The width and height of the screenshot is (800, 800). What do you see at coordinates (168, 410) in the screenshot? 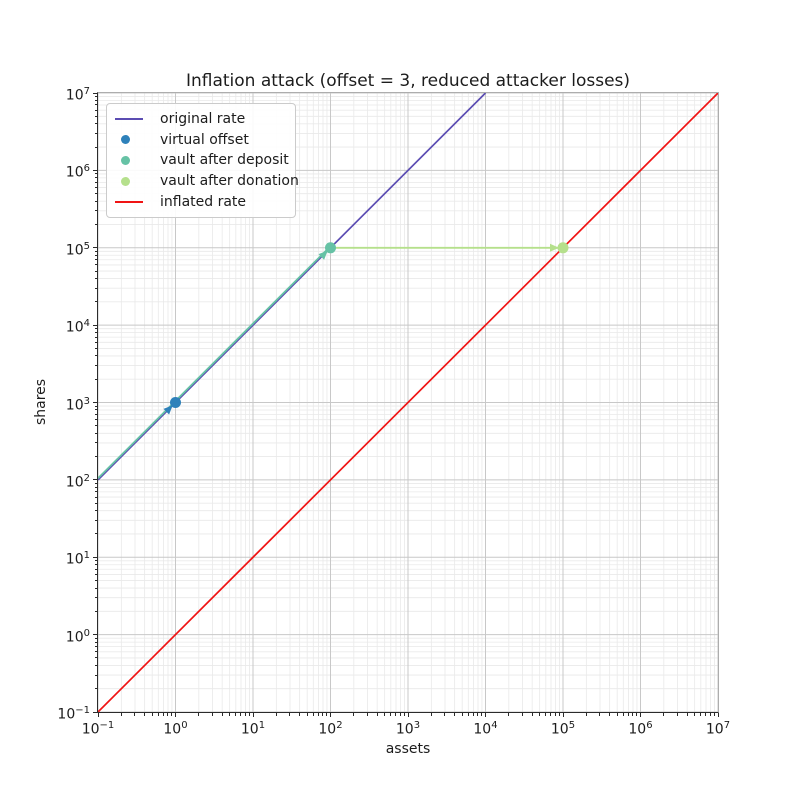
I see `arrowhead-virtual-offset` at bounding box center [168, 410].